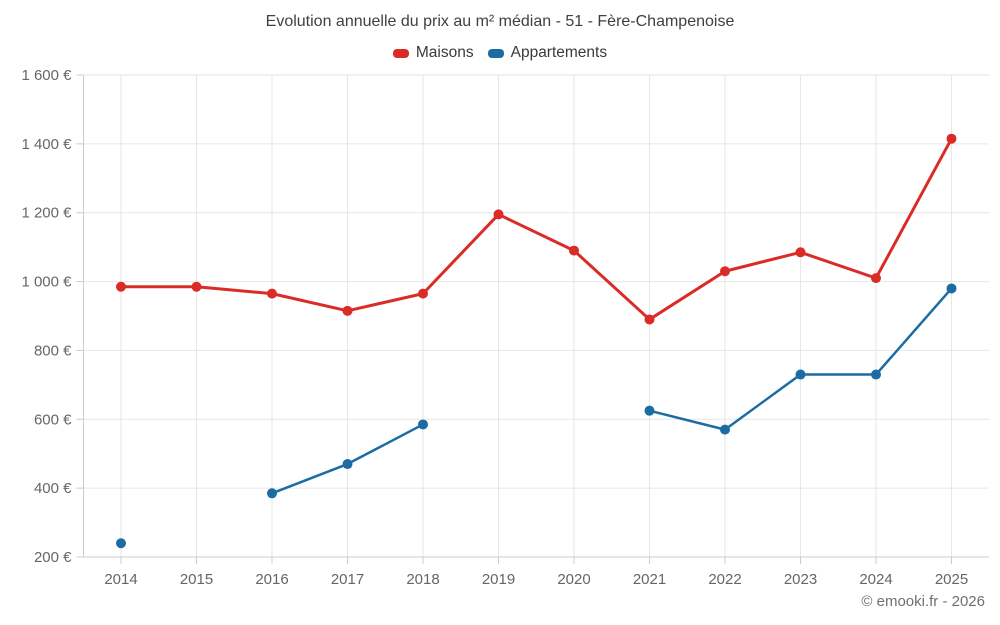 This screenshot has width=1000, height=625. I want to click on y-tick-label: 800 €, so click(53, 350).